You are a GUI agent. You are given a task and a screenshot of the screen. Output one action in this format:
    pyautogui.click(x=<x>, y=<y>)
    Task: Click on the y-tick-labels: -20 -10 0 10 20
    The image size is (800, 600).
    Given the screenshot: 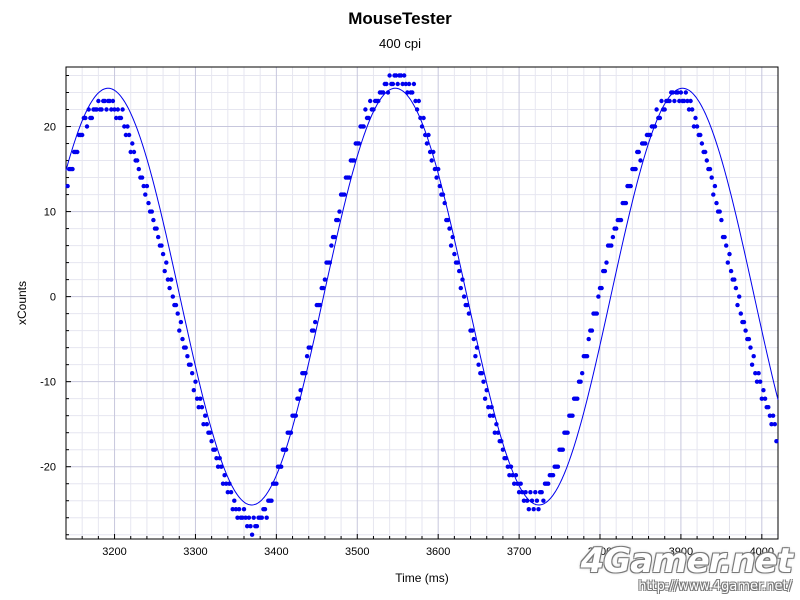 What is the action you would take?
    pyautogui.click(x=48, y=298)
    